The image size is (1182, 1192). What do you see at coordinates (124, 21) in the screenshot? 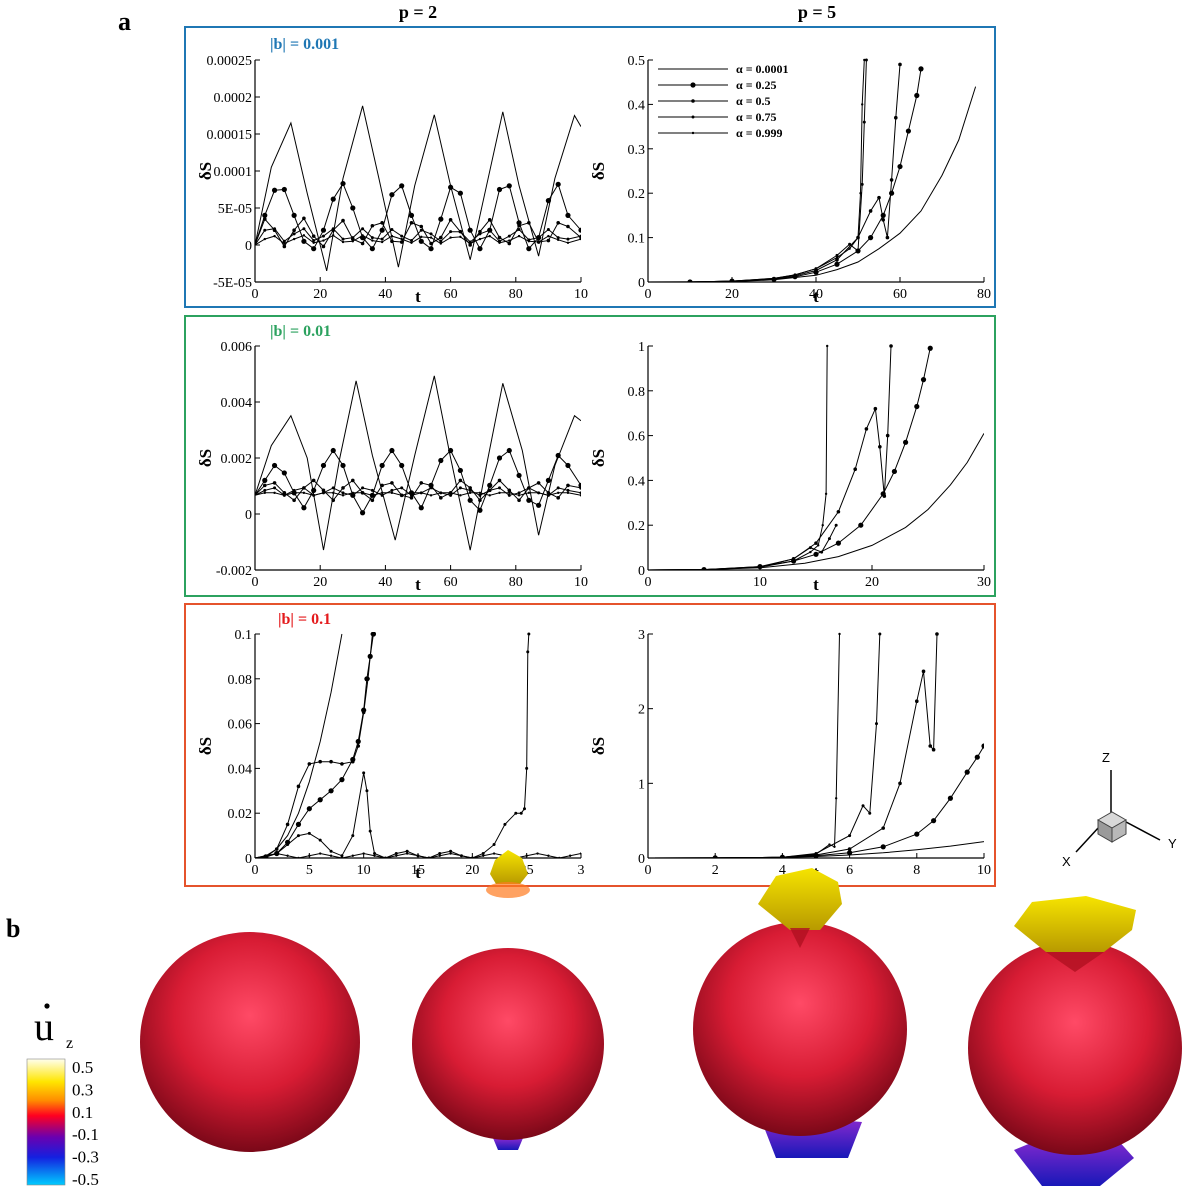
I see `panel-label-a: a` at bounding box center [124, 21].